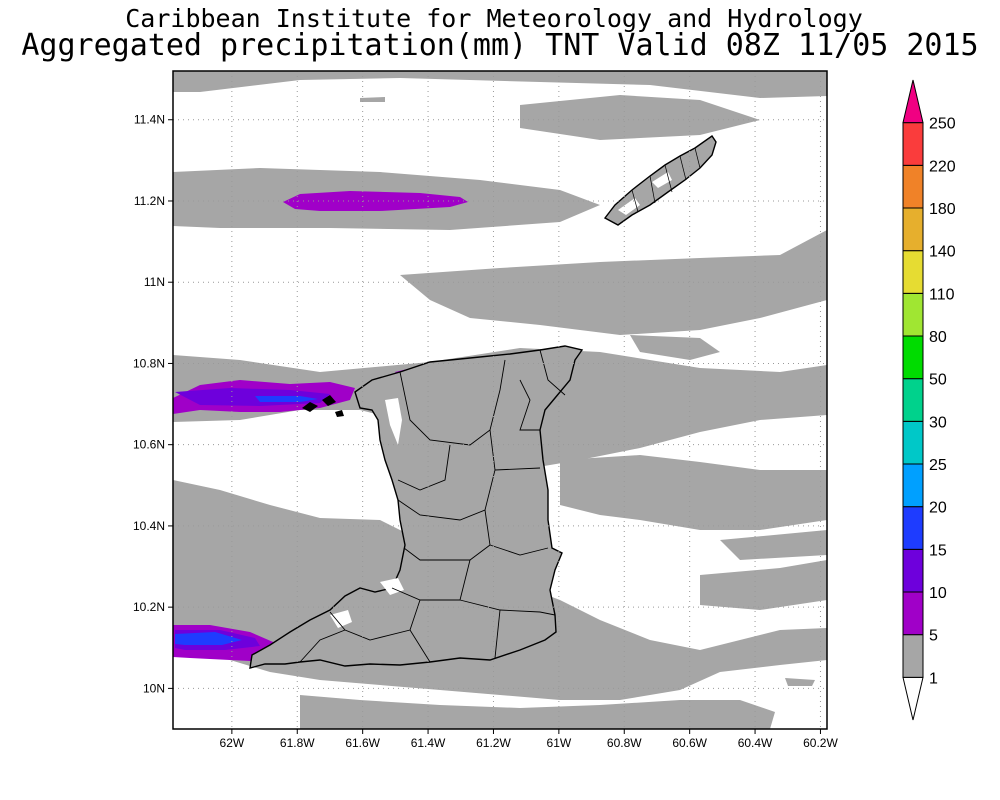  I want to click on lon-tick-label: 62W, so click(232, 743).